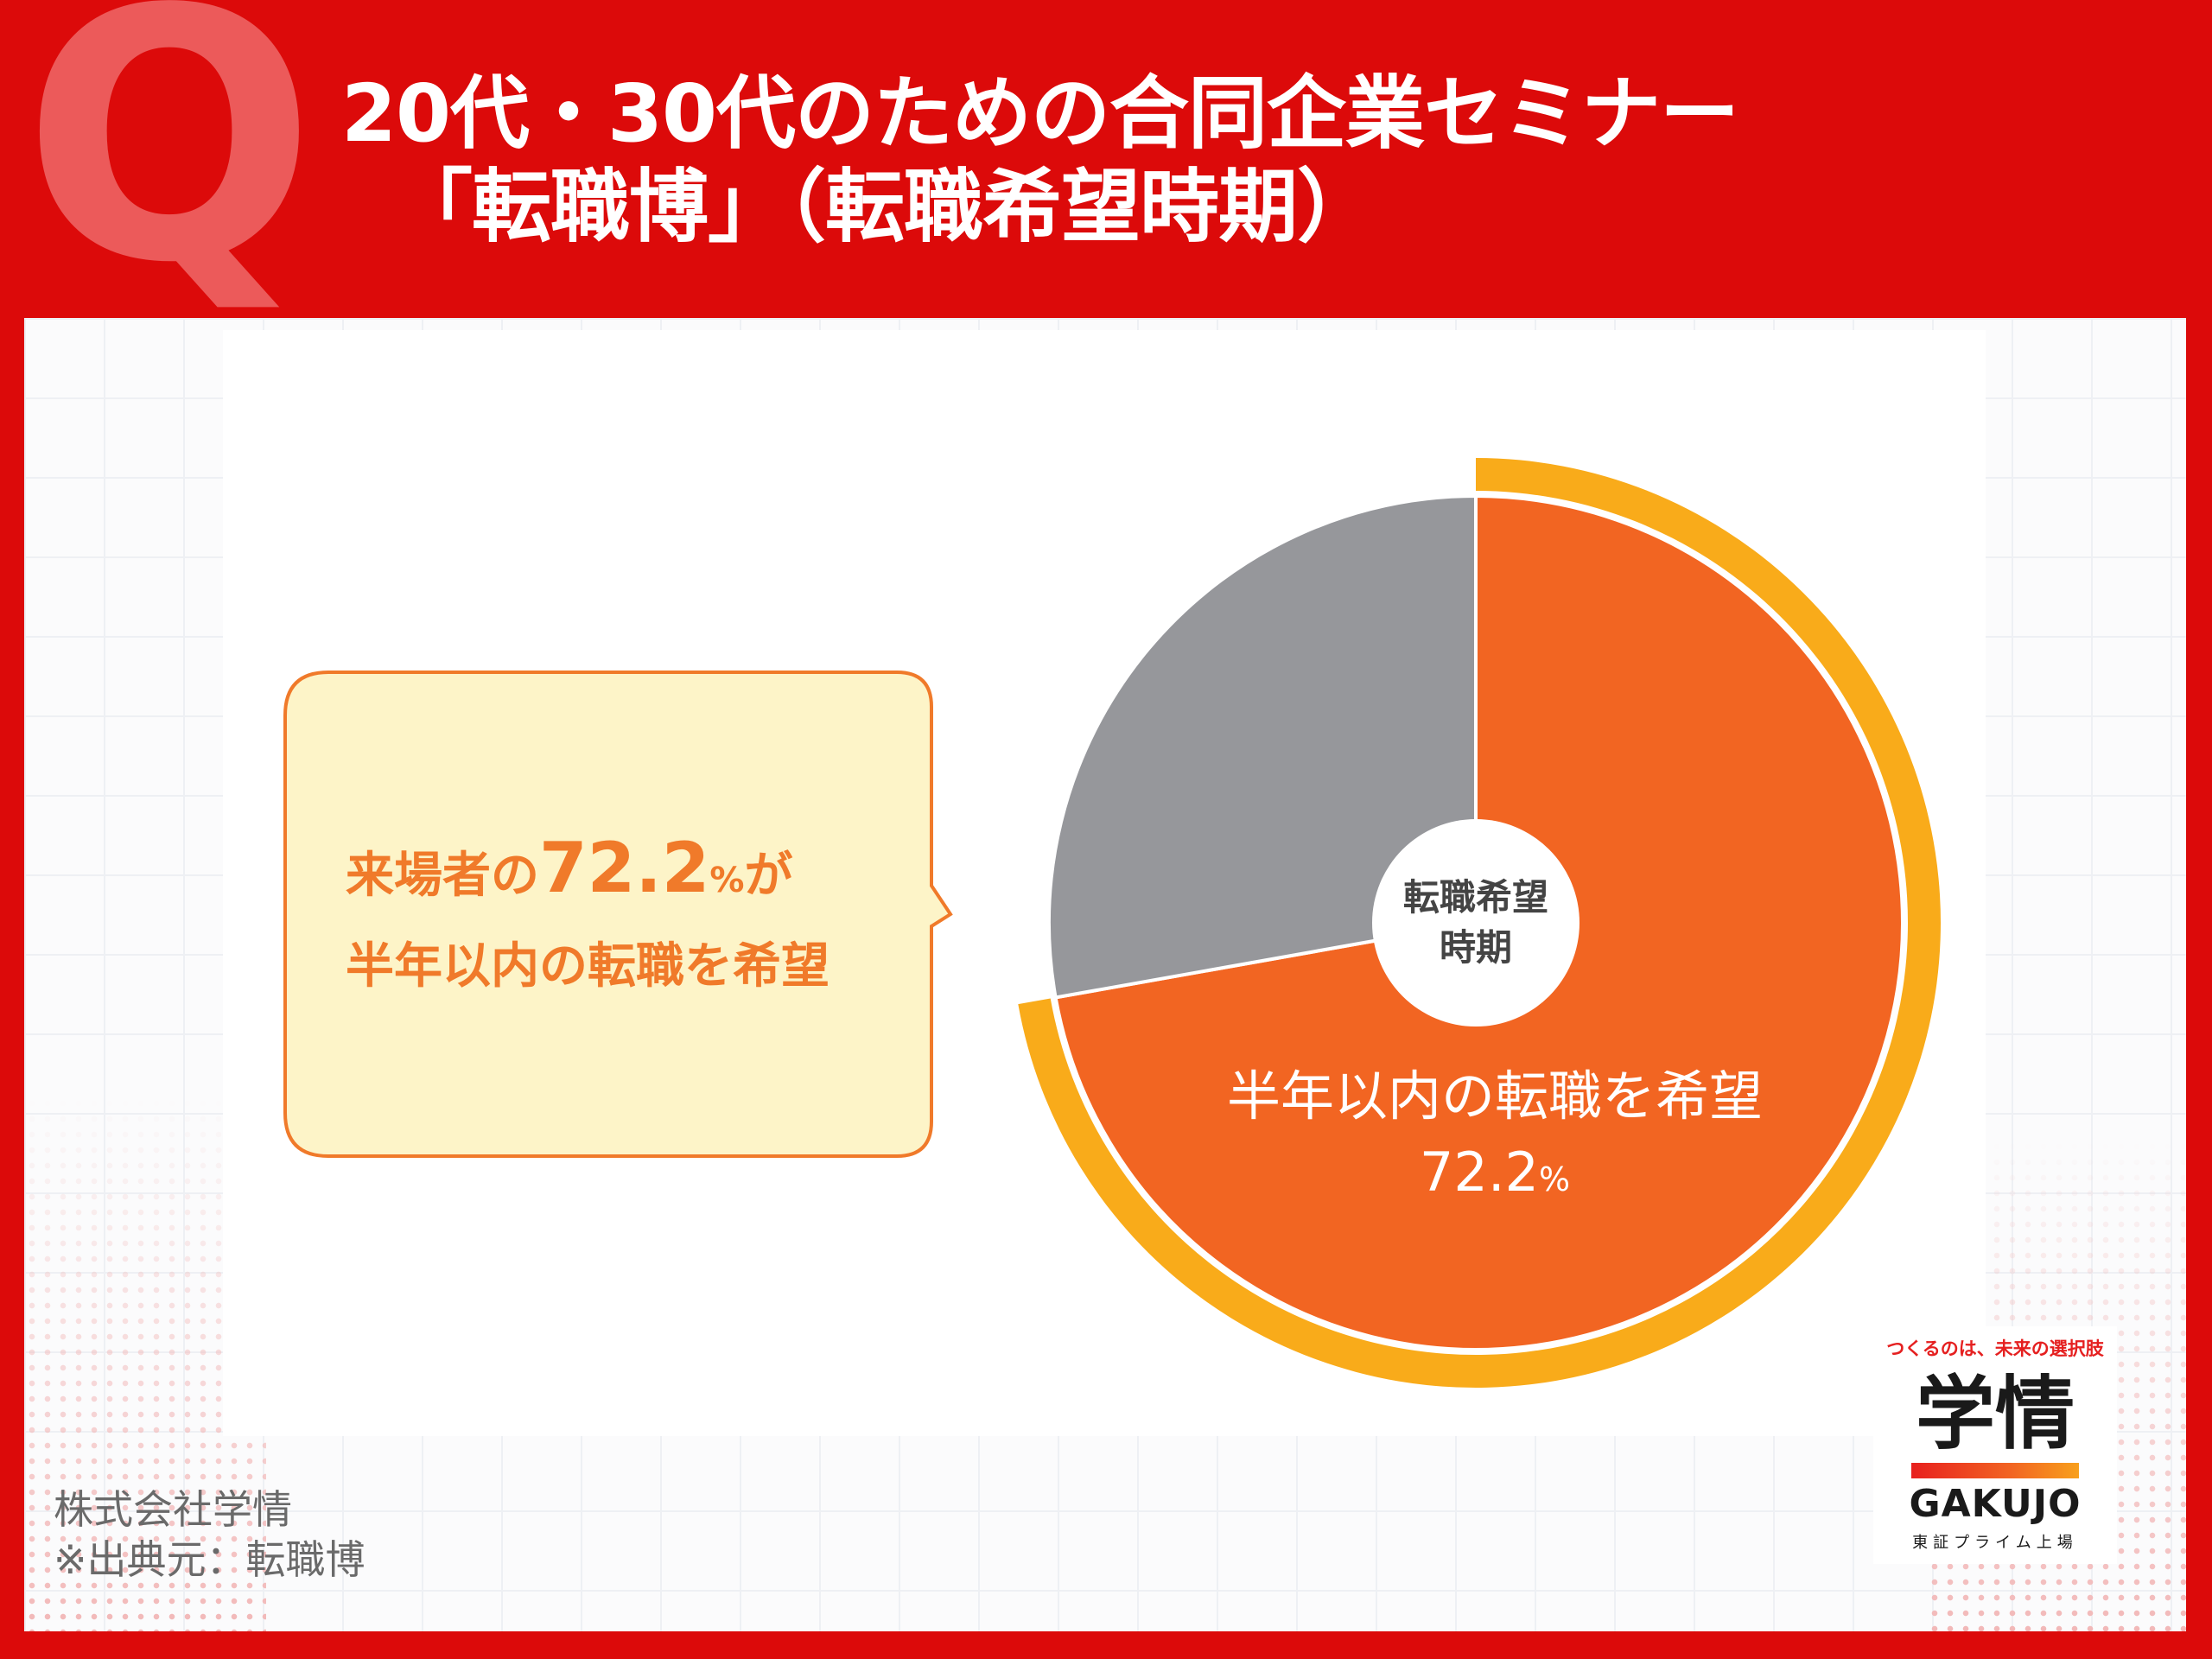 This screenshot has height=1659, width=2212. I want to click on callout-value: 72.2, so click(624, 868).